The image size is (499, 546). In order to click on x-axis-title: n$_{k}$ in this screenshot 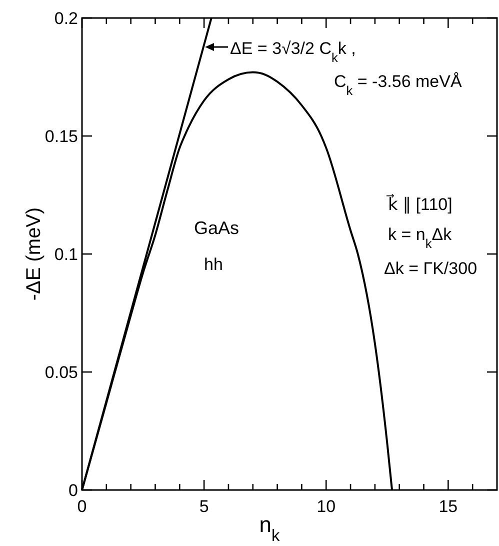, I will do `click(269, 528)`.